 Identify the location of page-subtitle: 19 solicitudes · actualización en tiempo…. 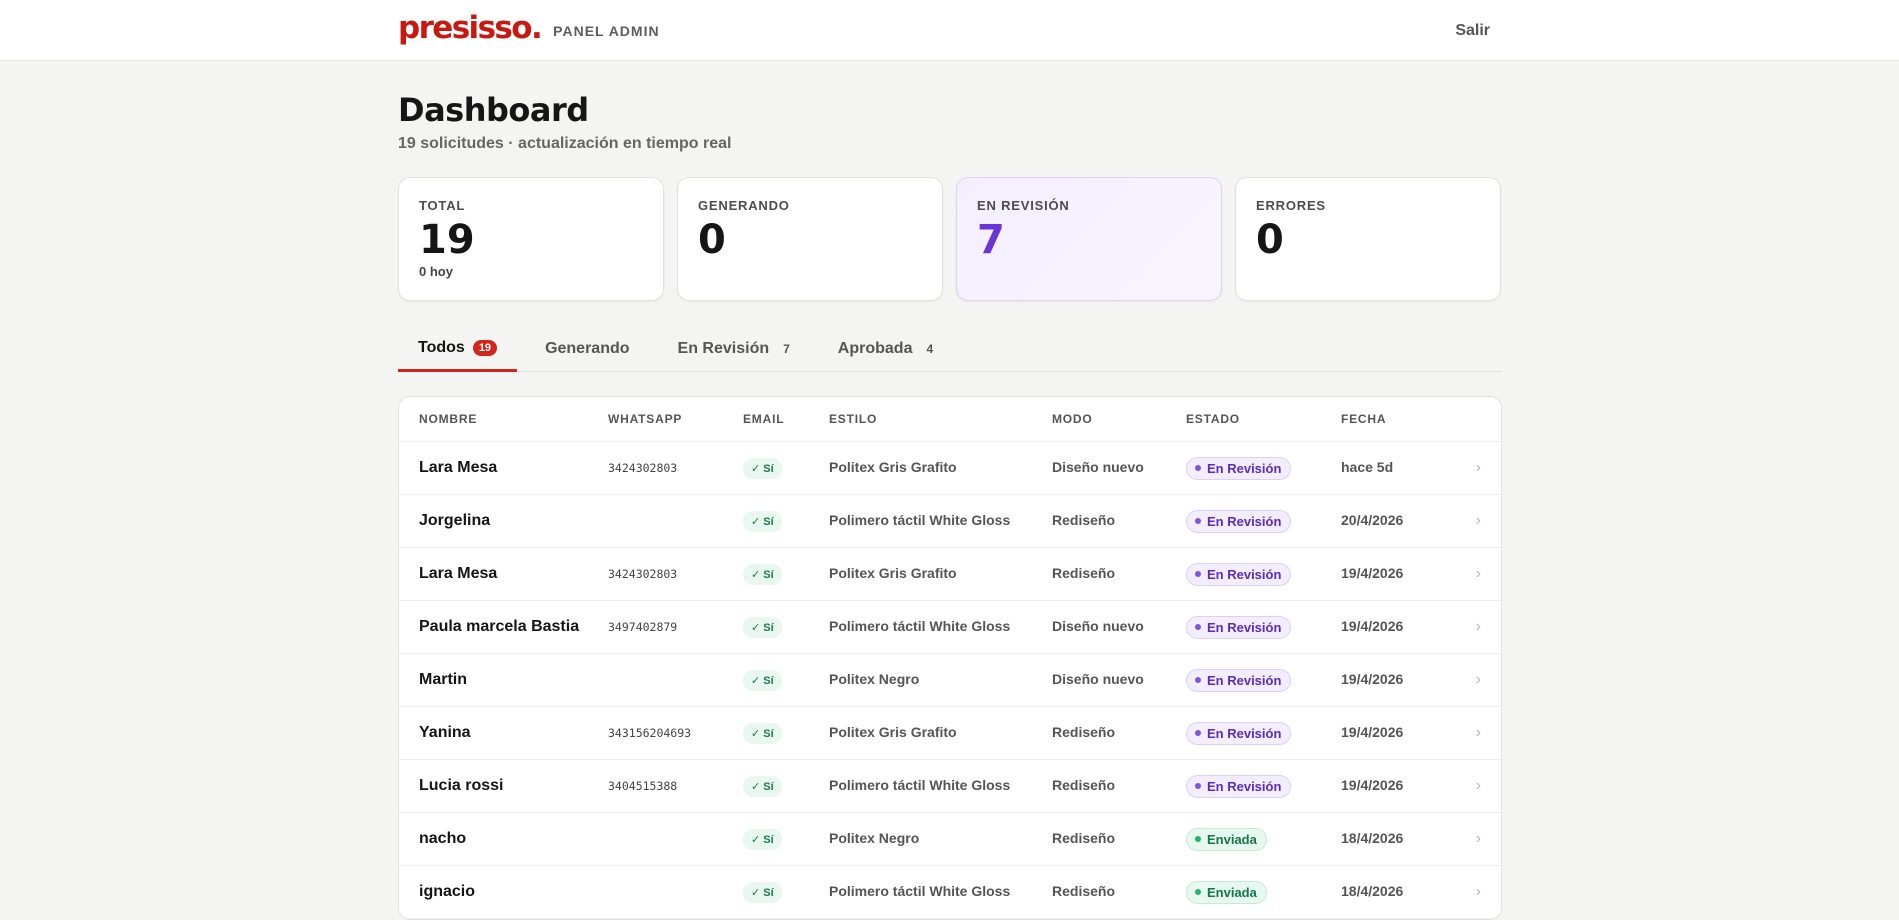
(565, 143).